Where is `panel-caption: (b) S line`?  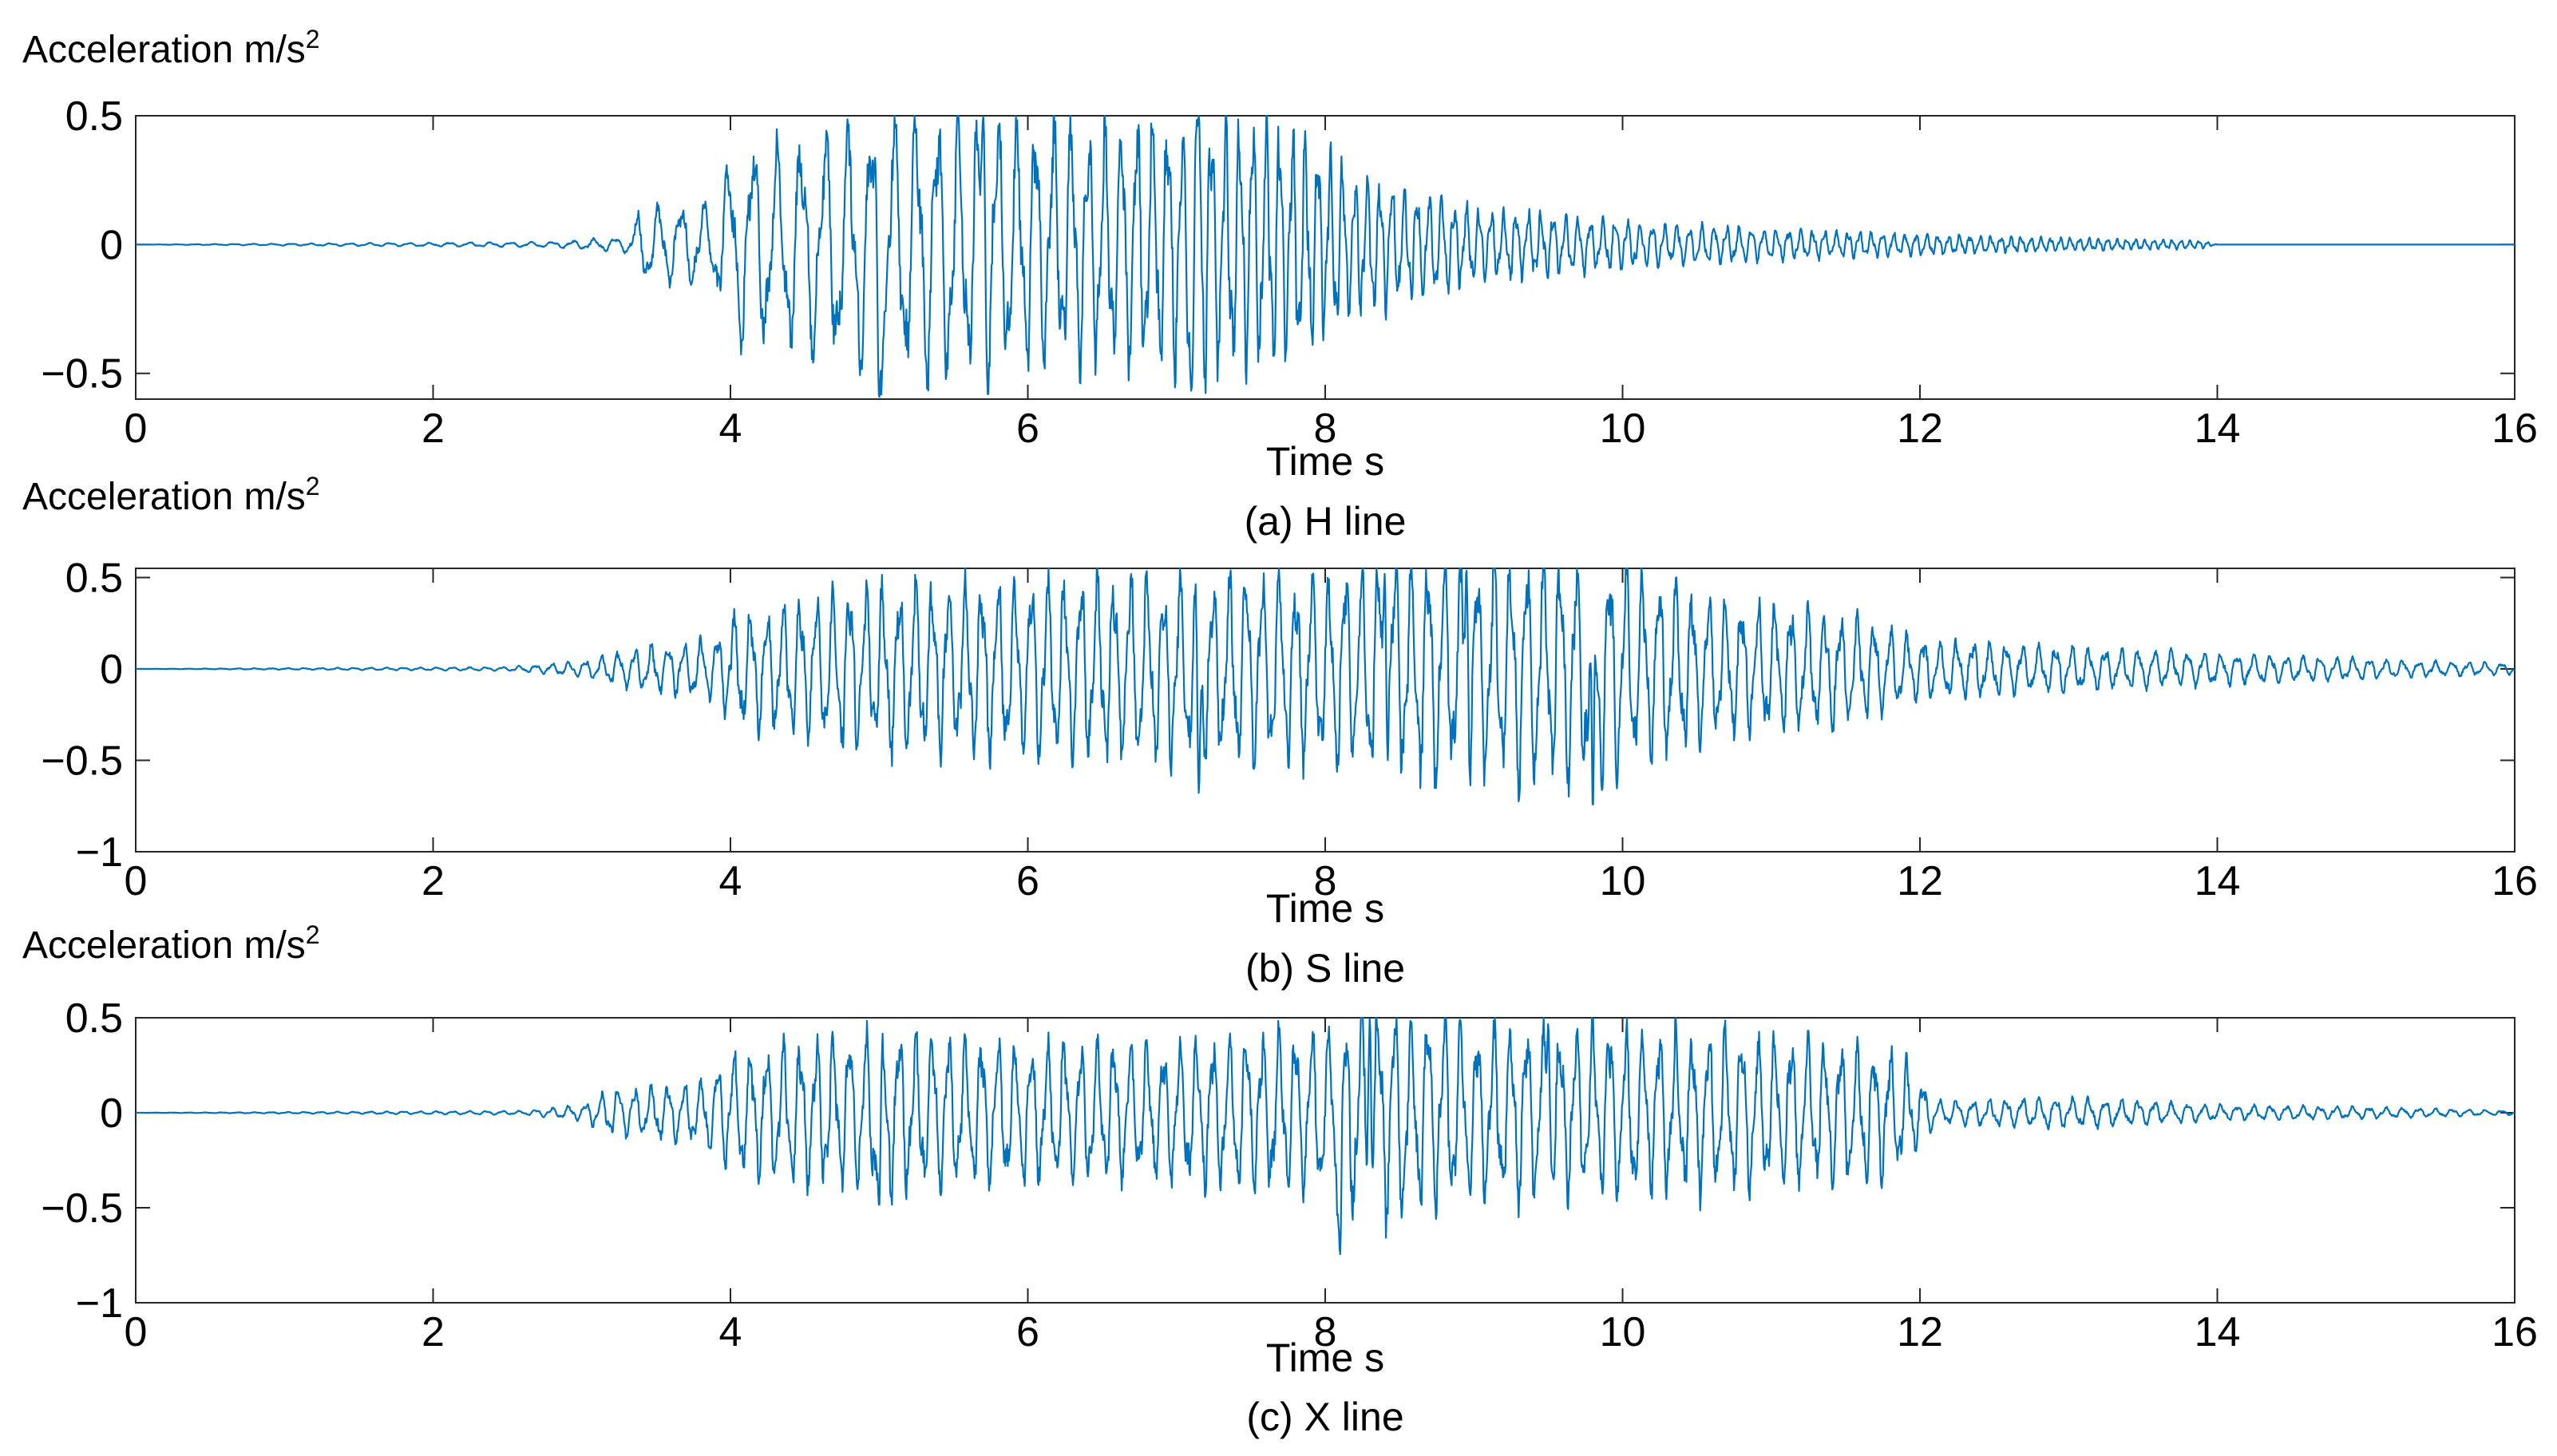
panel-caption: (b) S line is located at coordinates (1325, 968).